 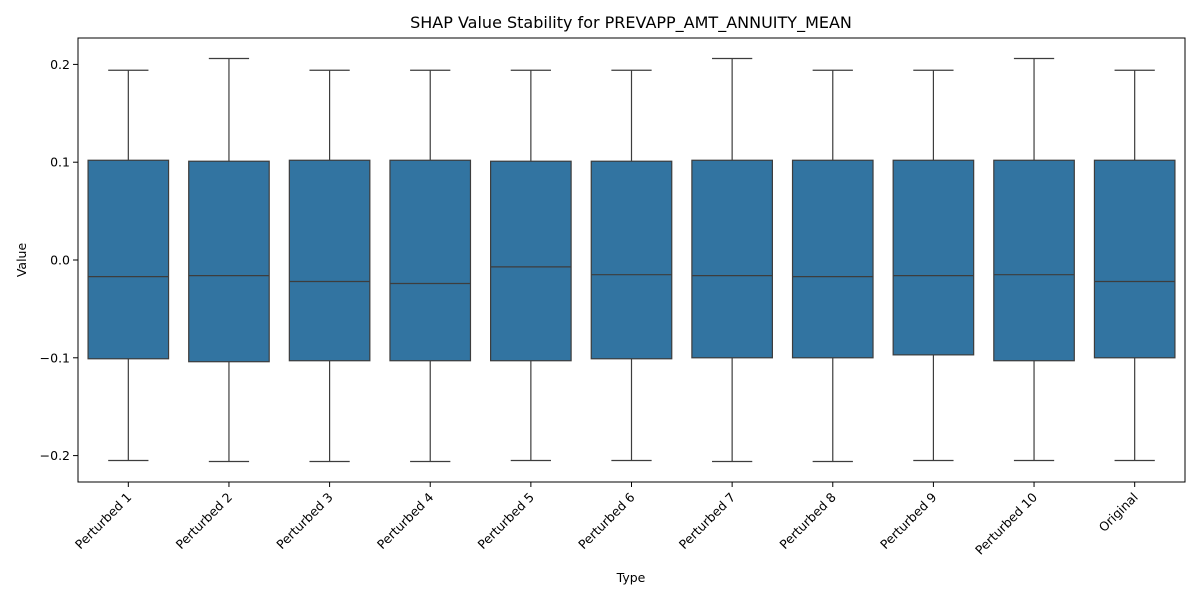 What do you see at coordinates (505, 521) in the screenshot?
I see `x-tick-label: Perturbed 5` at bounding box center [505, 521].